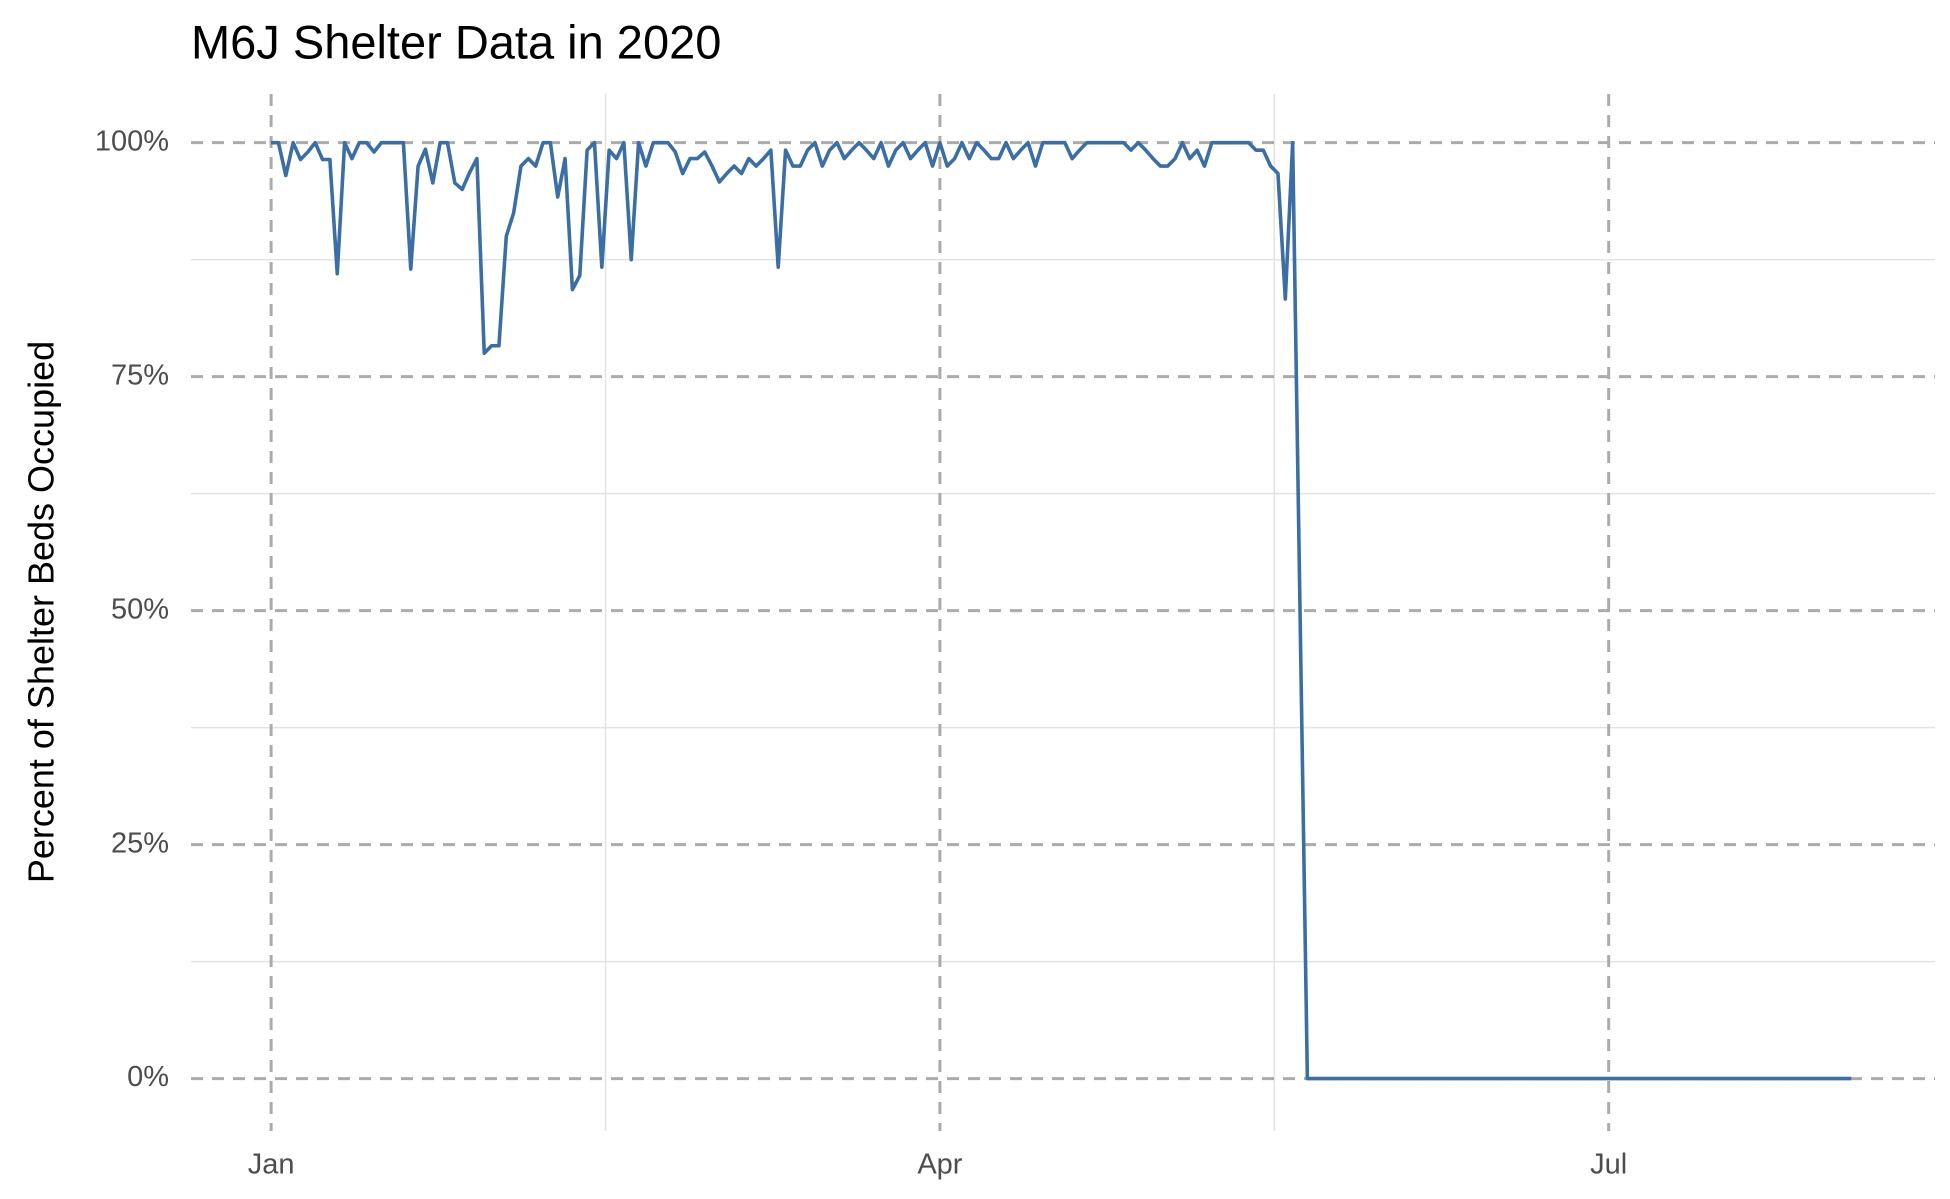 This screenshot has width=1950, height=1199. Describe the element at coordinates (271, 1165) in the screenshot. I see `x-tick-label: Jan` at that location.